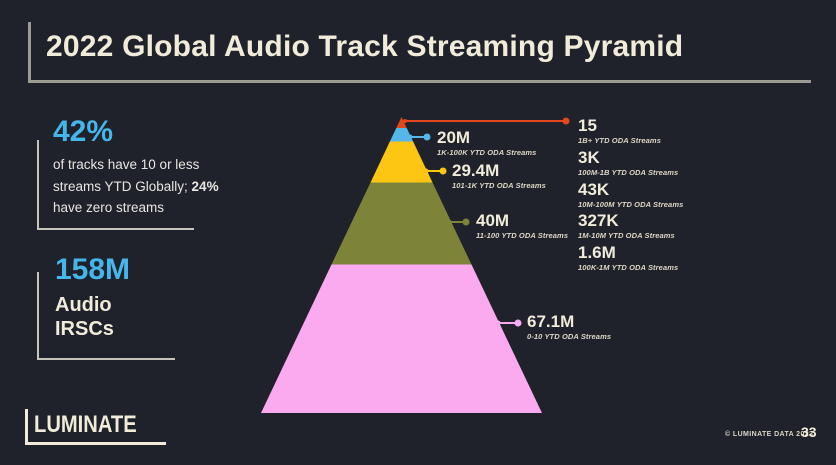 The height and width of the screenshot is (465, 836). What do you see at coordinates (454, 137) in the screenshot?
I see `tier-value: 20M` at bounding box center [454, 137].